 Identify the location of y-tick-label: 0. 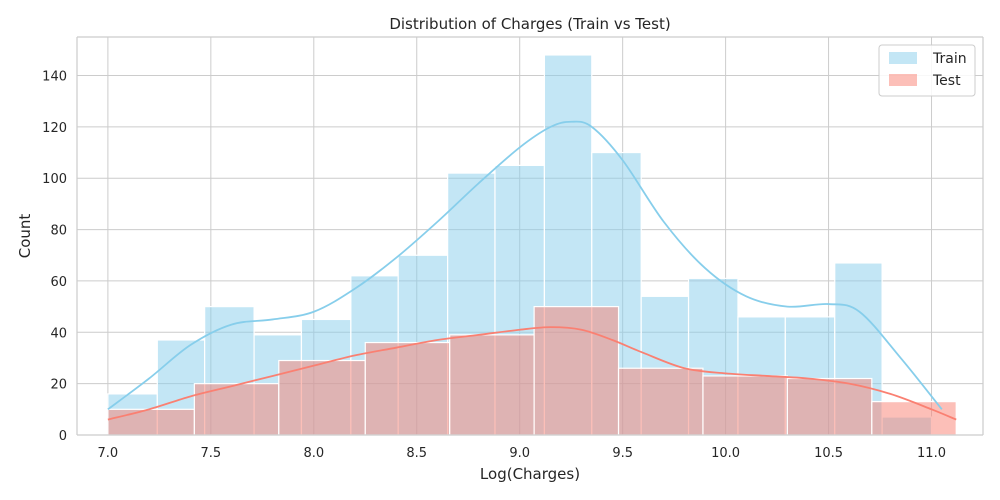
(63, 436).